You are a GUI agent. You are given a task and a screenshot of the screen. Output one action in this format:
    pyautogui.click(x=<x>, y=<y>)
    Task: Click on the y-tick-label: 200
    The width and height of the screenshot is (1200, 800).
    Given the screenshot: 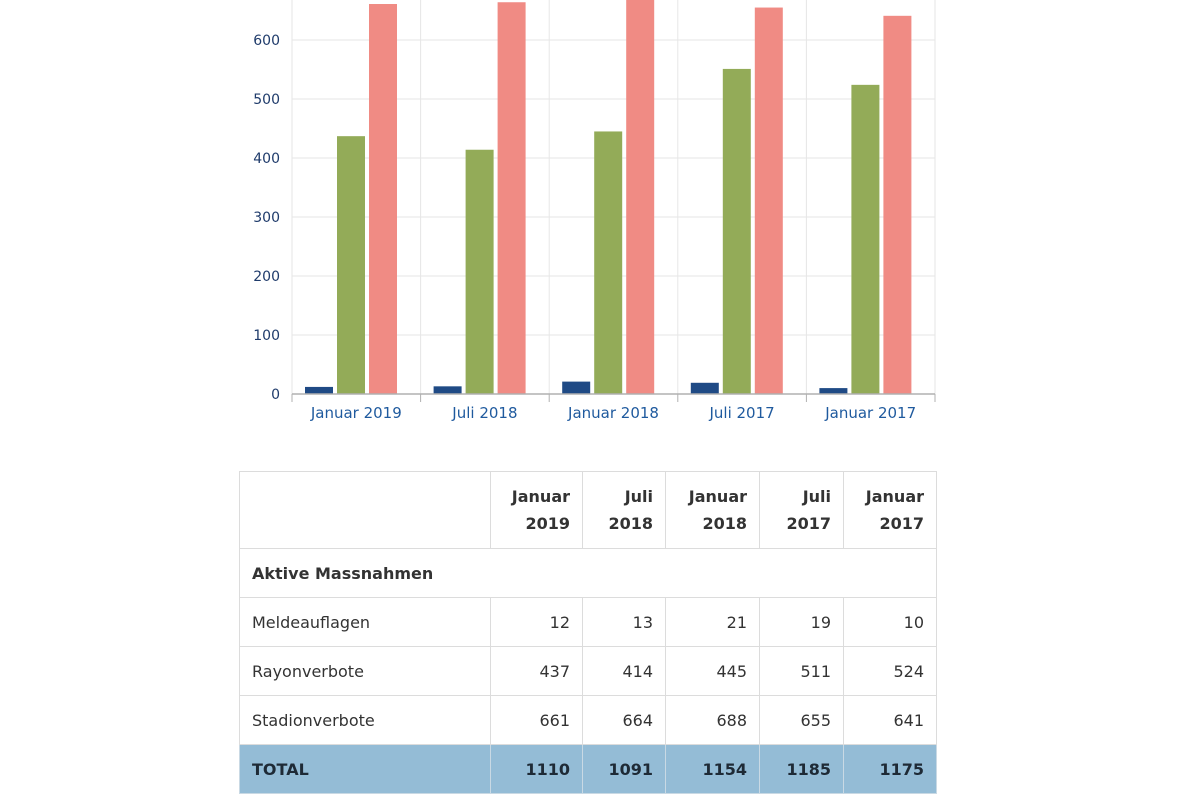 What is the action you would take?
    pyautogui.click(x=266, y=277)
    